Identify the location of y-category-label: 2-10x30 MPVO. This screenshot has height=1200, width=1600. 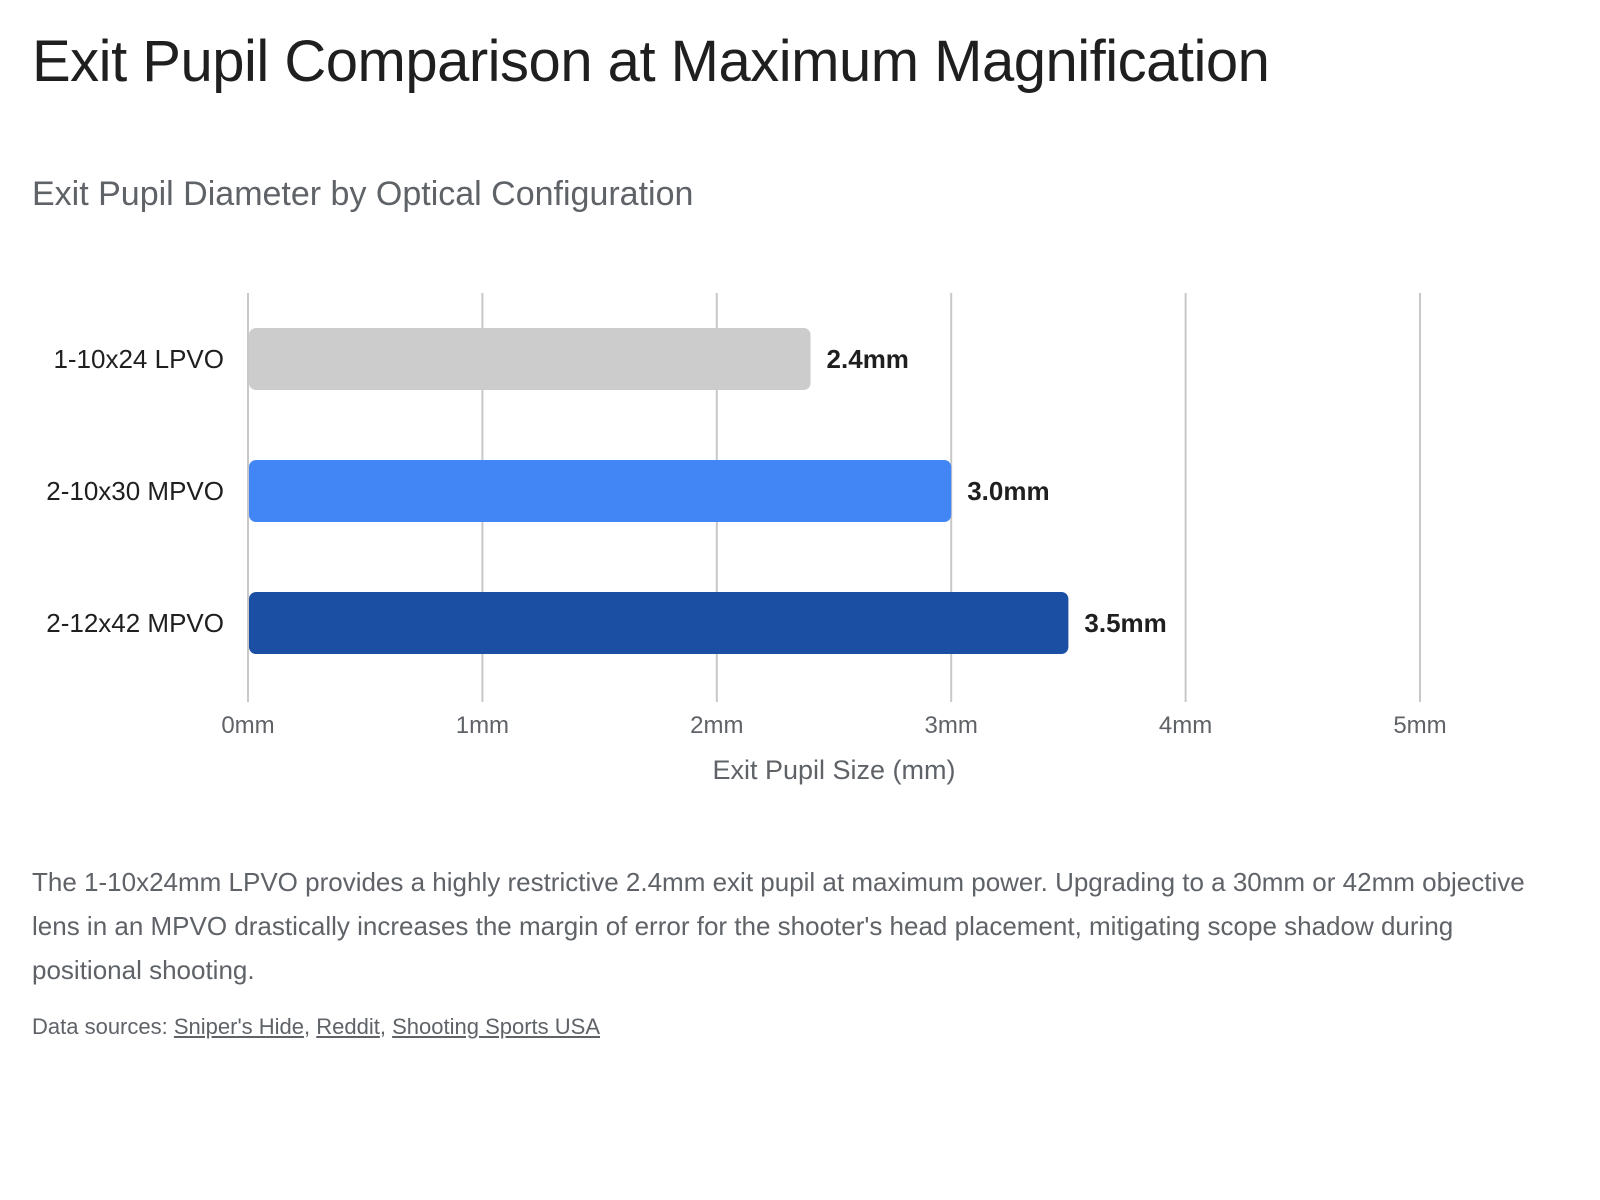
(135, 491).